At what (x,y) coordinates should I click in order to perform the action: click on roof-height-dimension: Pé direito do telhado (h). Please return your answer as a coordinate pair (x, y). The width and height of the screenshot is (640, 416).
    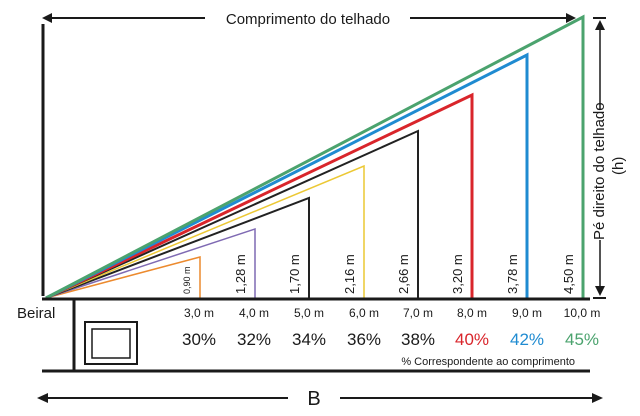
    Looking at the image, I should click on (609, 158).